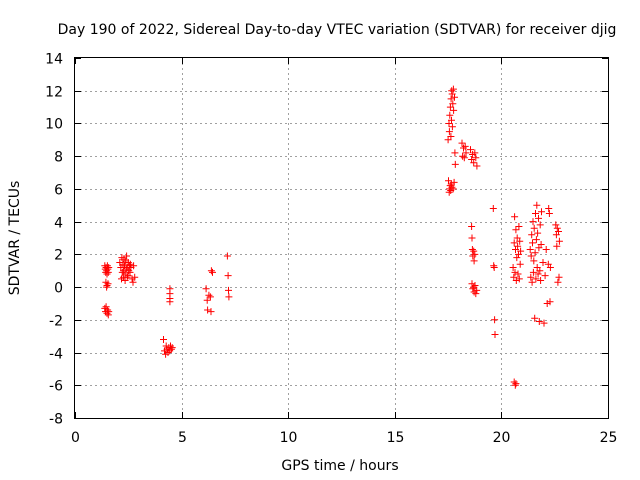 Image resolution: width=640 pixels, height=480 pixels. What do you see at coordinates (58, 256) in the screenshot?
I see `y-tick-label: 2` at bounding box center [58, 256].